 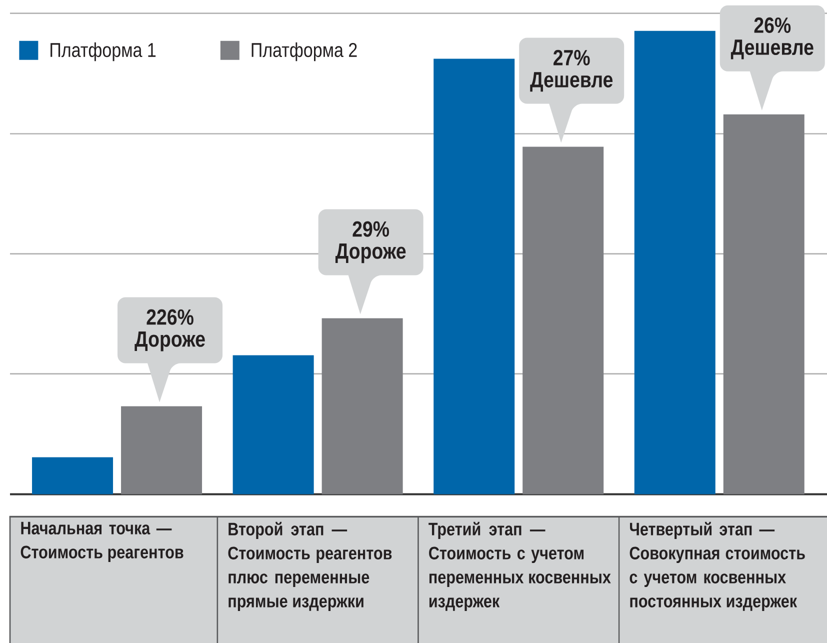 I want to click on legend-label: Платформа 1, so click(x=103, y=52).